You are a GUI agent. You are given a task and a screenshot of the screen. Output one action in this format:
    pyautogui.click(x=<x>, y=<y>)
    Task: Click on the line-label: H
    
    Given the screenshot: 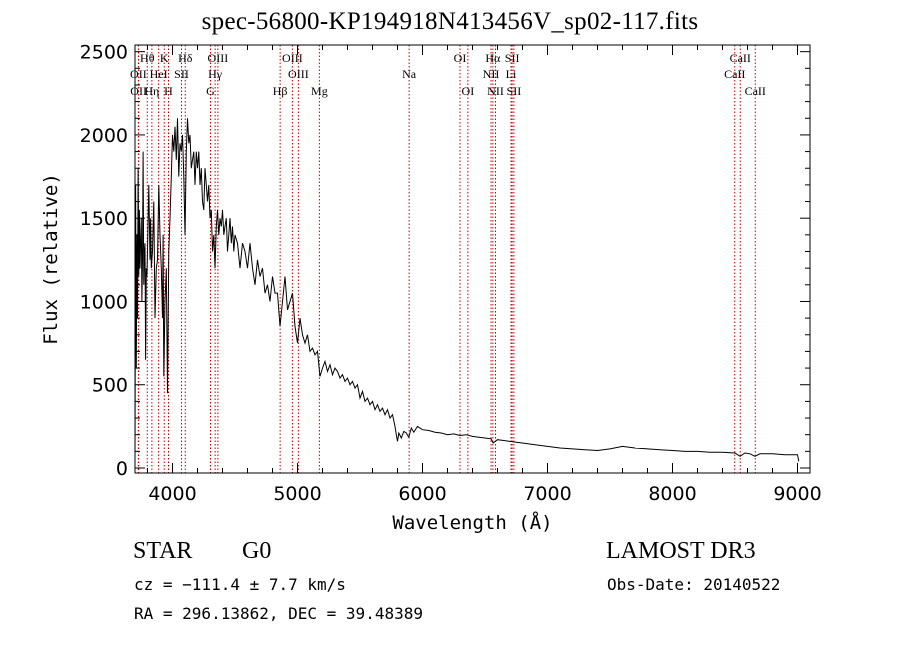 What is the action you would take?
    pyautogui.click(x=168, y=91)
    